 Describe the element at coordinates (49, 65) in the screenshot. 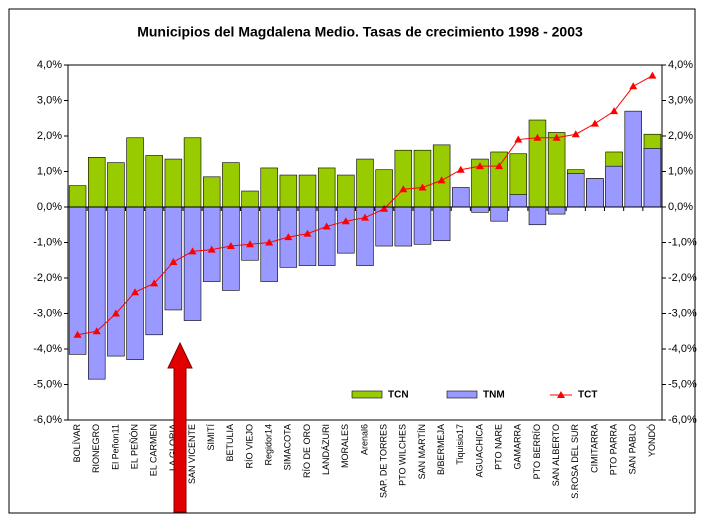

I see `y-tick-label: 4,0%` at that location.